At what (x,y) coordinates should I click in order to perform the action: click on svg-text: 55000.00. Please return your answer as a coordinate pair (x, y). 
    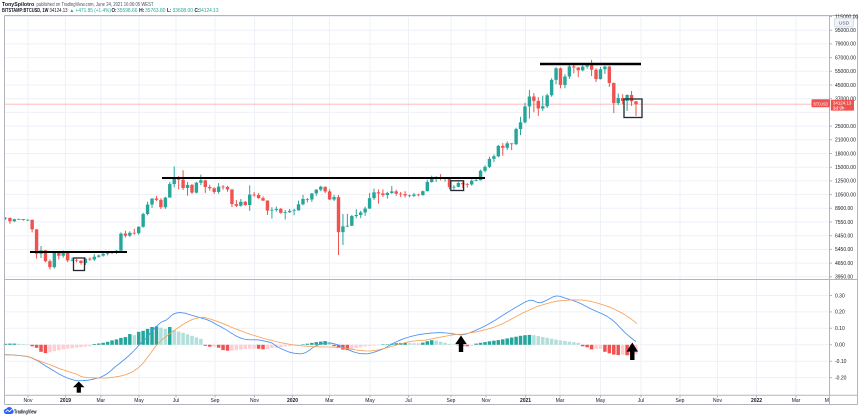
    Looking at the image, I should click on (845, 72).